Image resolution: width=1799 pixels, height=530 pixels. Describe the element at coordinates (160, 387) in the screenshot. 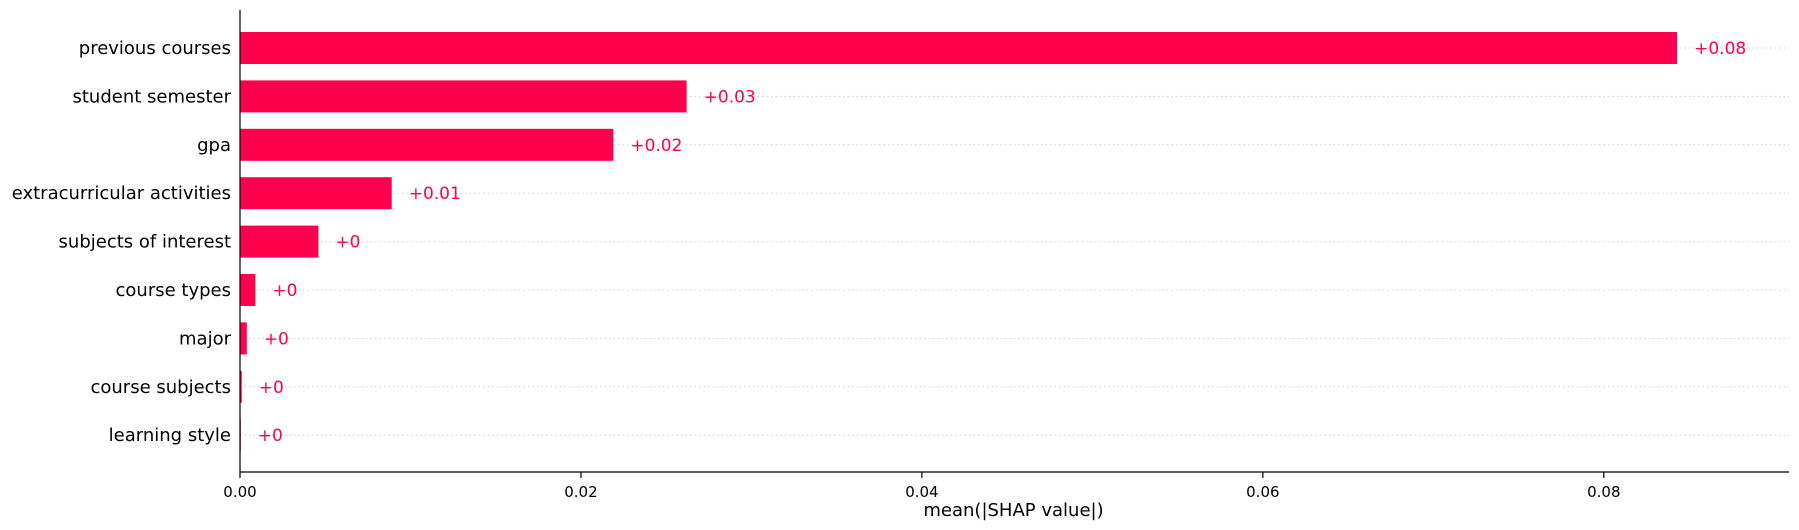

I see `category-label: course subjects` at that location.